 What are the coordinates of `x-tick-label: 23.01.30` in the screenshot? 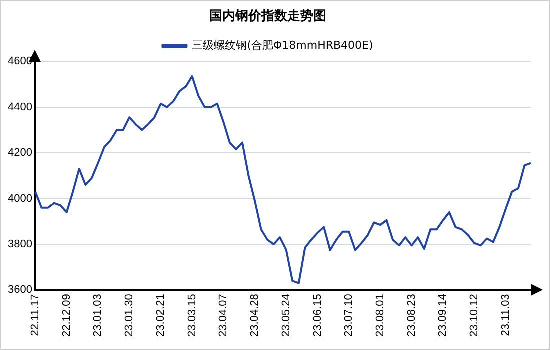 It's located at (130, 316).